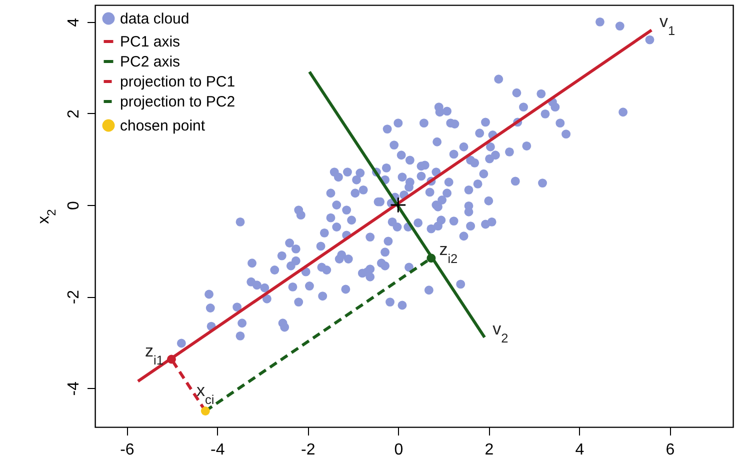  I want to click on x-tick-label: -2, so click(308, 450).